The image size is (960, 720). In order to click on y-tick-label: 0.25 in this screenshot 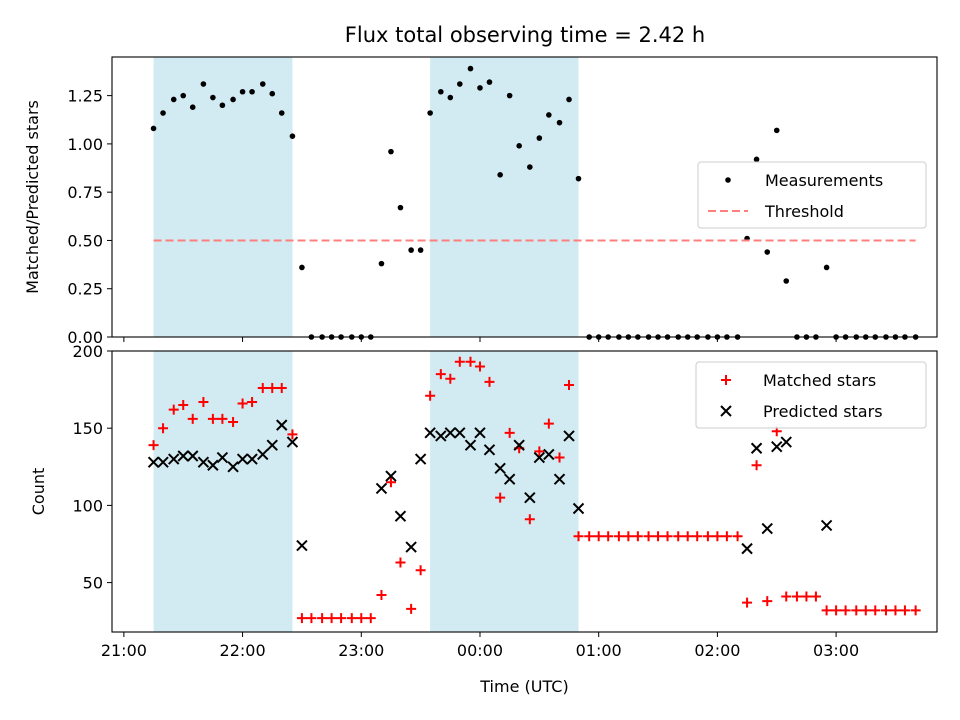, I will do `click(85, 289)`.